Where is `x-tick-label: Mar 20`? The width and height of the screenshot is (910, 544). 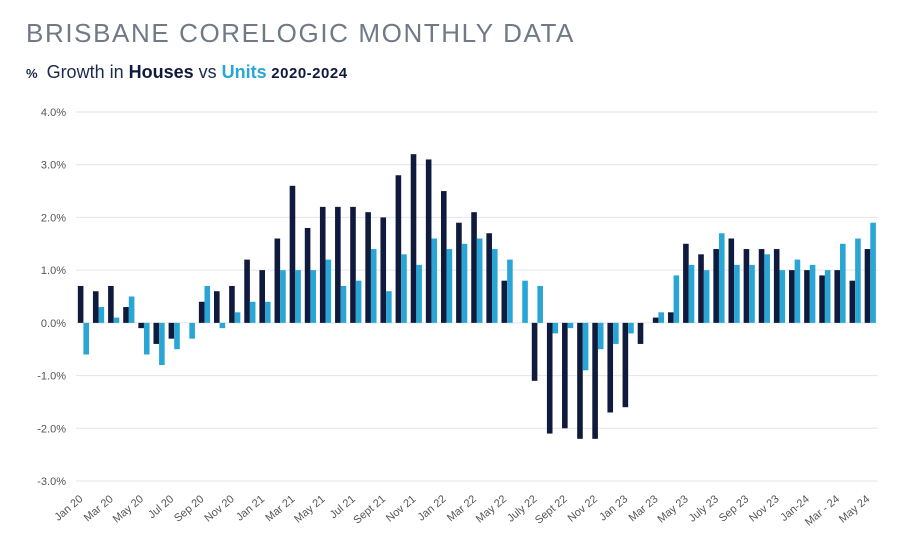
x-tick-label: Mar 20 is located at coordinates (99, 508).